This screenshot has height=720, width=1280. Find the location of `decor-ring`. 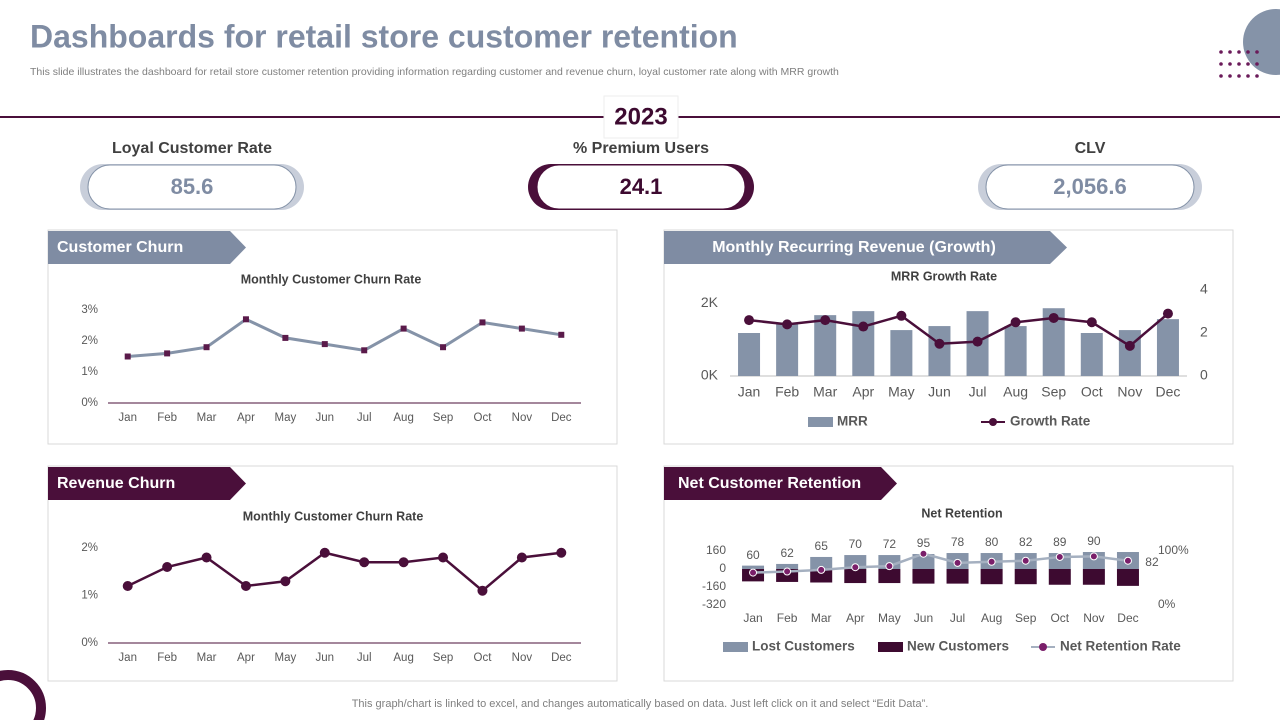

decor-ring is located at coordinates (23, 695).